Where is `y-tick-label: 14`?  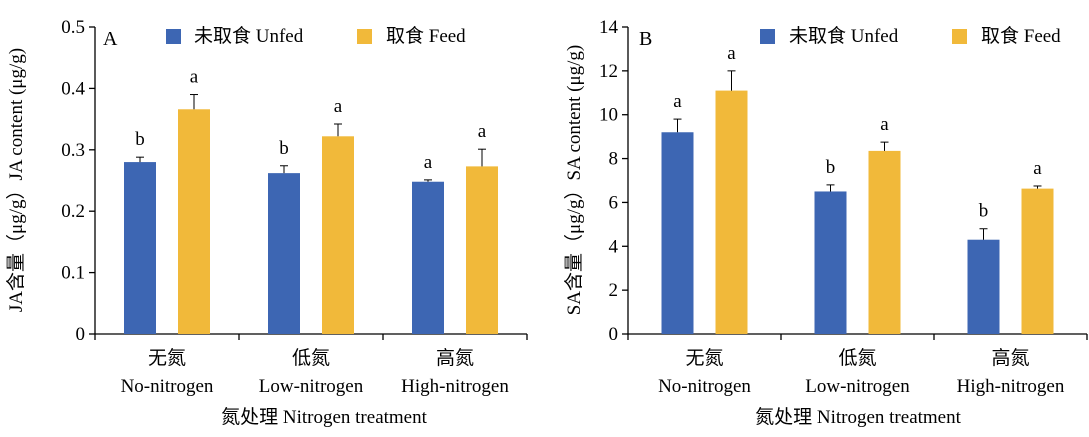
y-tick-label: 14 is located at coordinates (609, 27).